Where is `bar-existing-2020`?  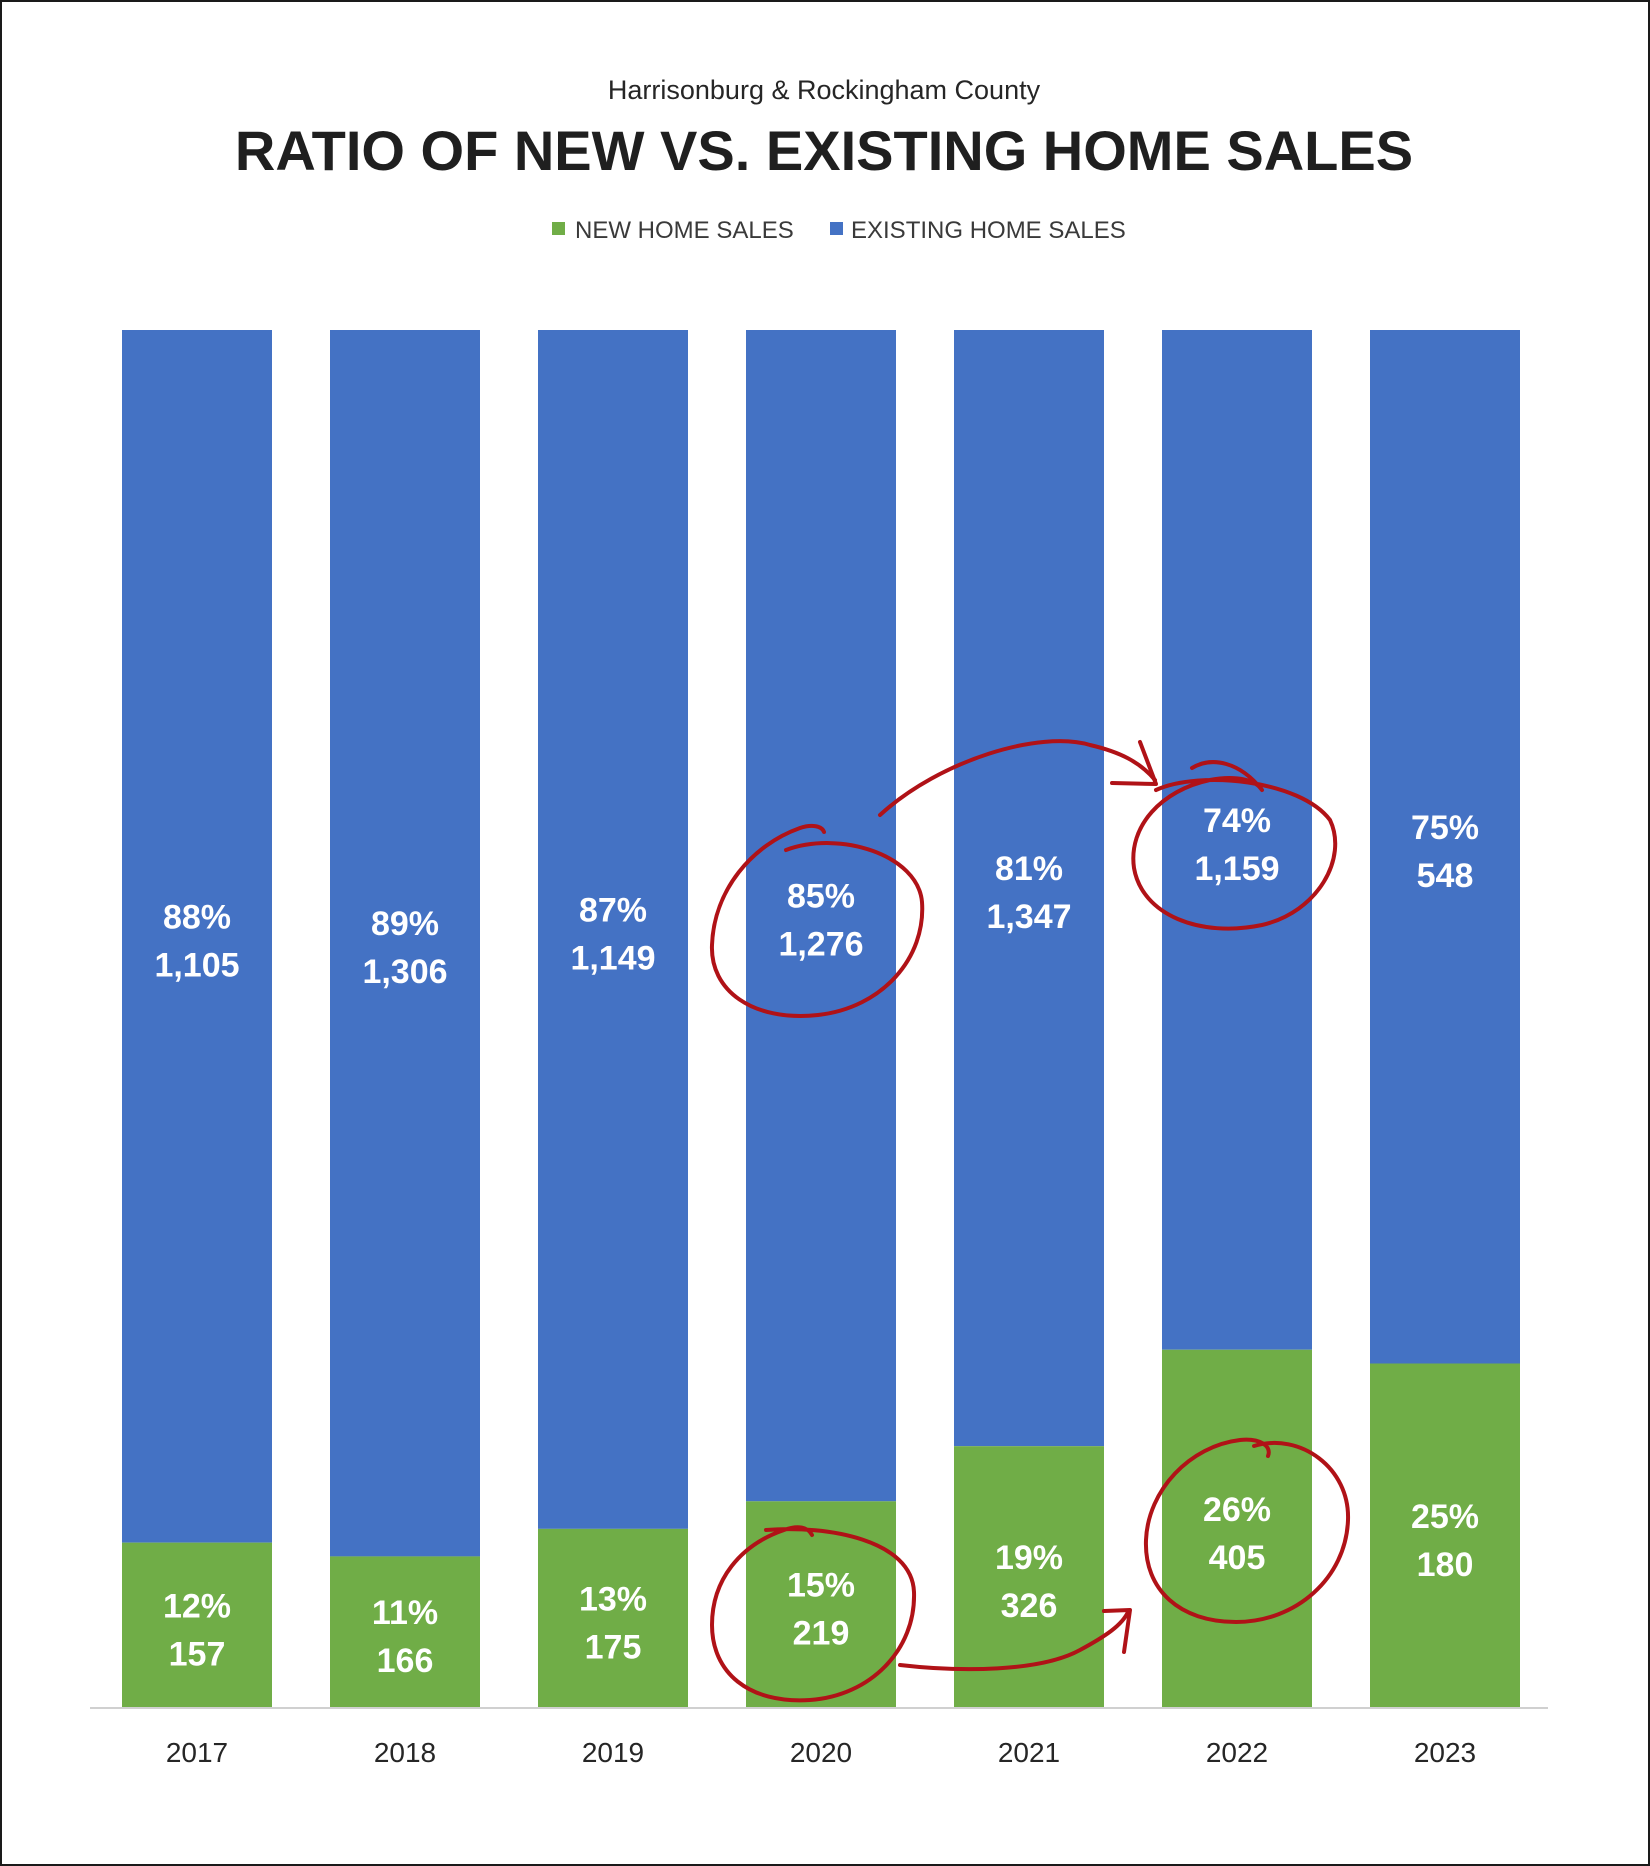
bar-existing-2020 is located at coordinates (821, 916).